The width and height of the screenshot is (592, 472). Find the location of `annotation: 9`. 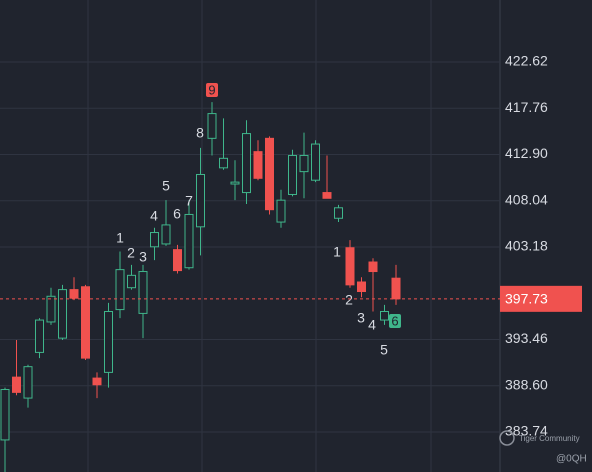

annotation: 9 is located at coordinates (211, 89).